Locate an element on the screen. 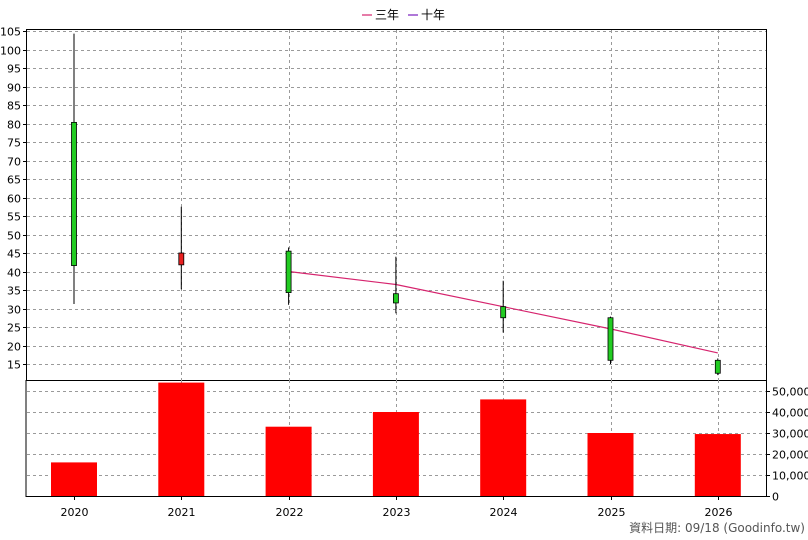  price-y-axis: 15 20 25 30 35 40 45 50 55 60 65 70 75 80 85 90 95 100 105 is located at coordinates (13, 199).